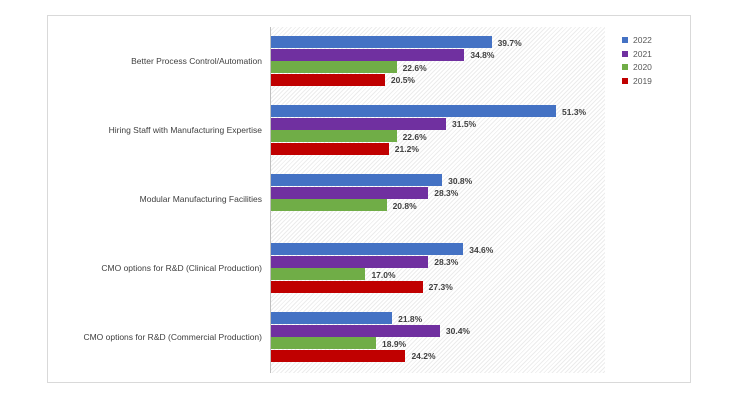  What do you see at coordinates (423, 356) in the screenshot?
I see `data-label: 24.2%` at bounding box center [423, 356].